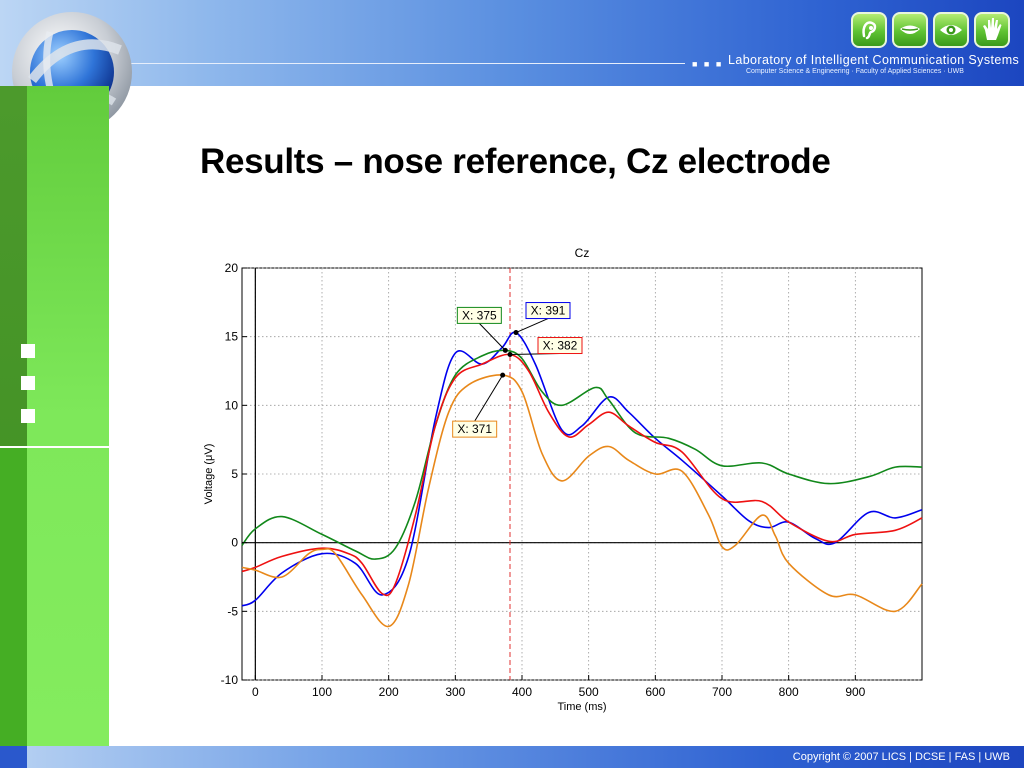 The height and width of the screenshot is (768, 1024). What do you see at coordinates (589, 692) in the screenshot?
I see `x-tick-label: 500` at bounding box center [589, 692].